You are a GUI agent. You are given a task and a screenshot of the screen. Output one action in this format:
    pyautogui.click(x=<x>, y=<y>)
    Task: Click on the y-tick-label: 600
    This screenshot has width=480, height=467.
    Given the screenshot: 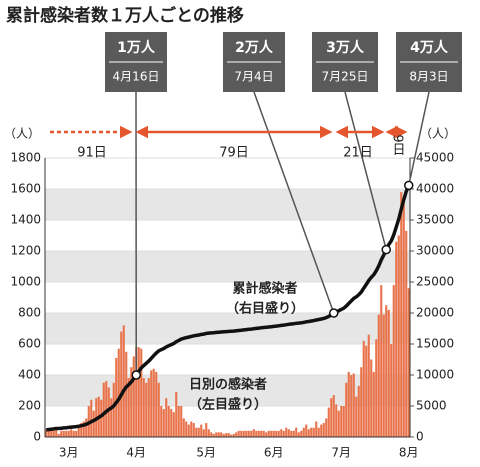 What is the action you would take?
    pyautogui.click(x=29, y=344)
    